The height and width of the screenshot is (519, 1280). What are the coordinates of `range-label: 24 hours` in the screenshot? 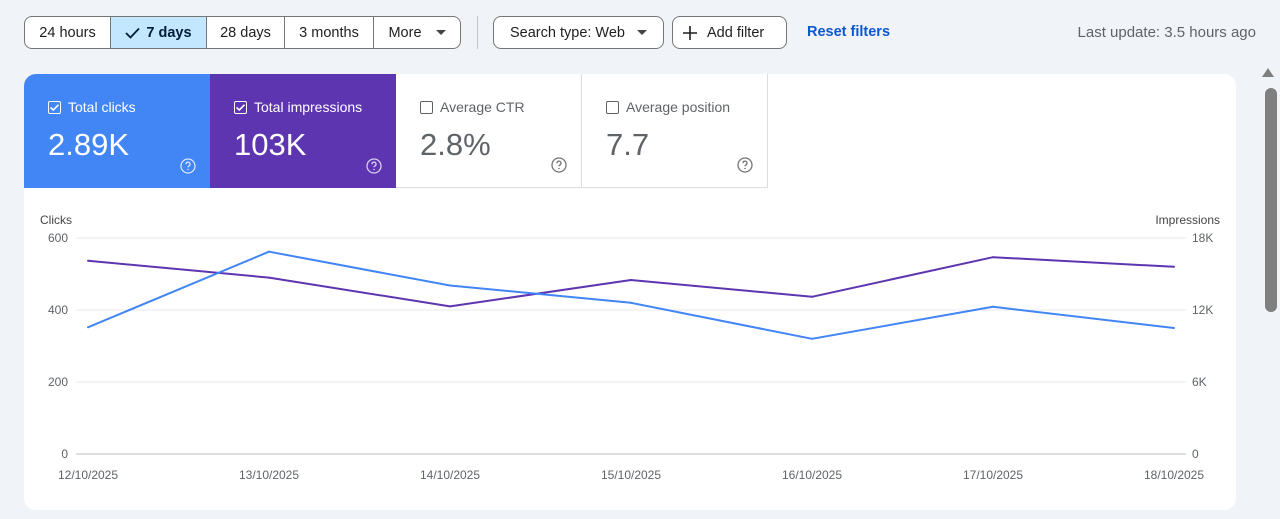 It's located at (67, 32).